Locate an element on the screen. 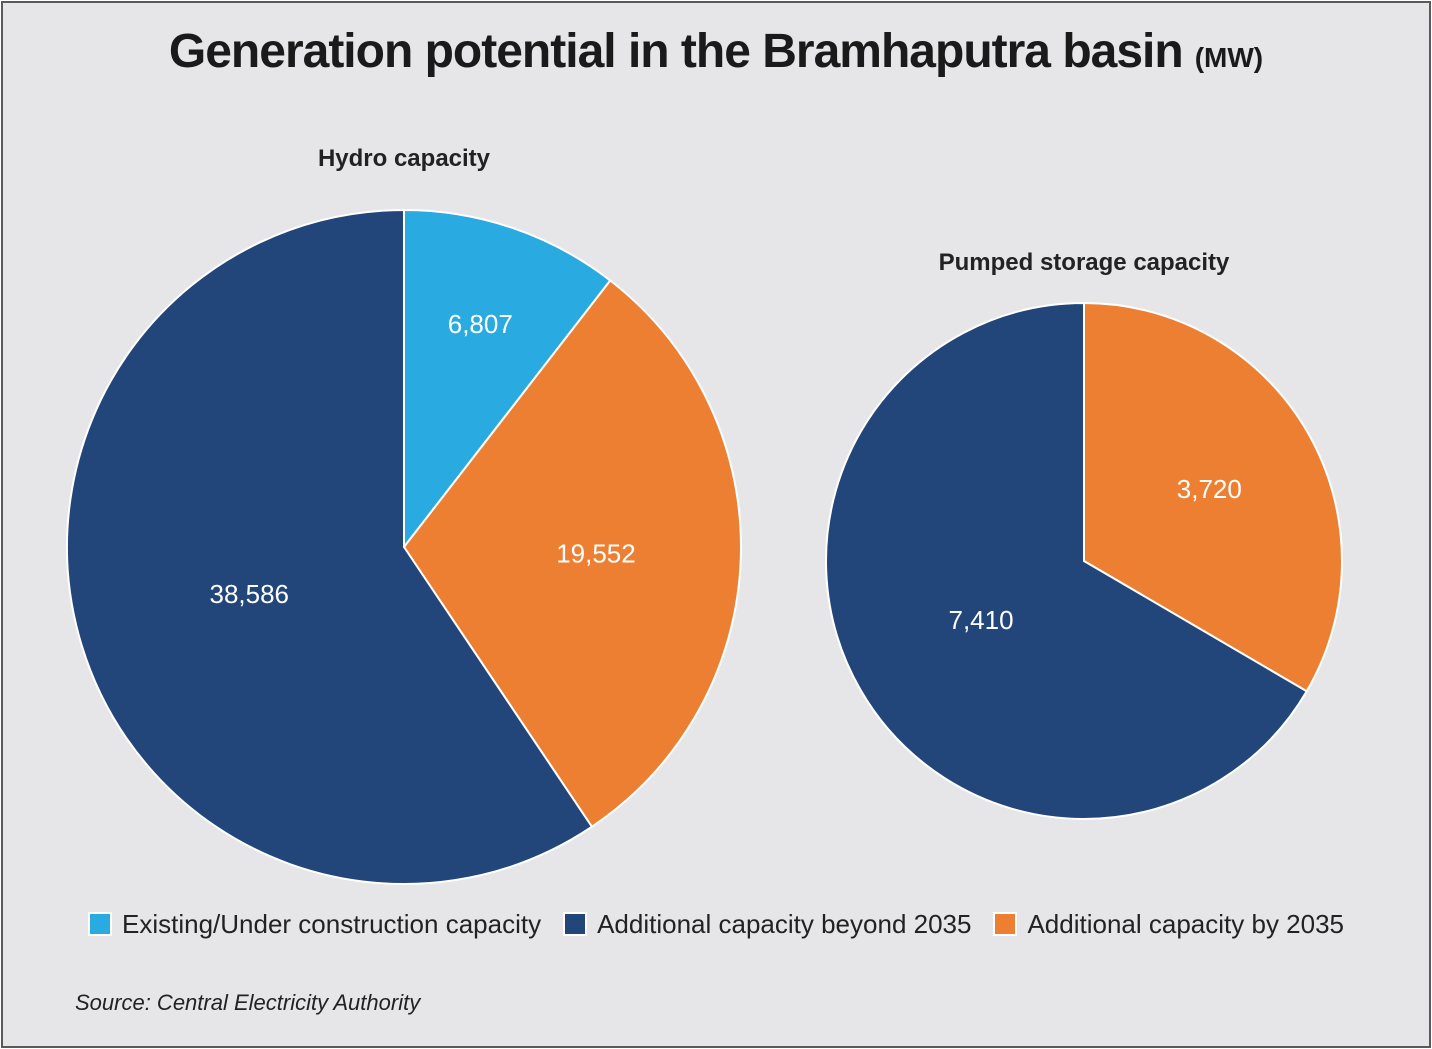 Image resolution: width=1432 pixels, height=1049 pixels. source-note: Source: Central Electricity Authority is located at coordinates (248, 1002).